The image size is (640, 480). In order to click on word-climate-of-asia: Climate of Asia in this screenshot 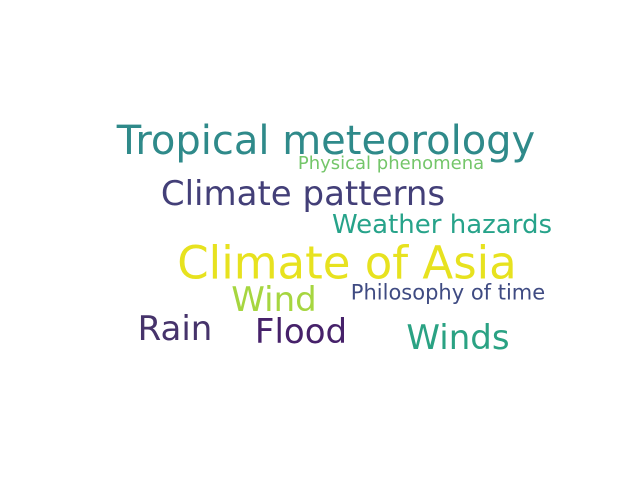, I will do `click(347, 263)`.